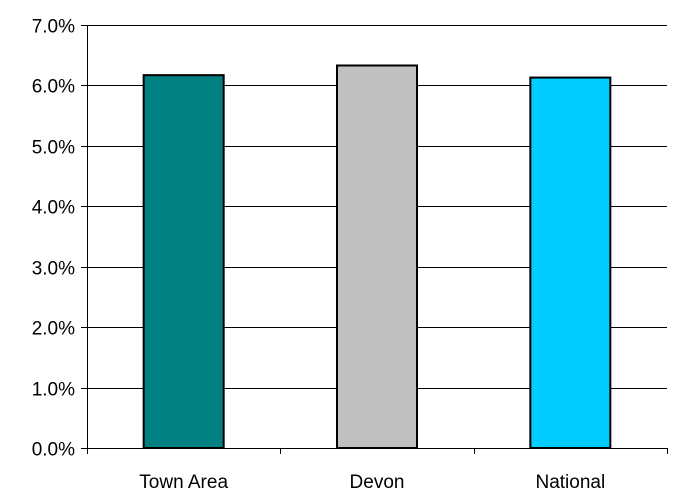 This screenshot has width=675, height=496. What do you see at coordinates (183, 482) in the screenshot?
I see `x-category-label: Town Area` at bounding box center [183, 482].